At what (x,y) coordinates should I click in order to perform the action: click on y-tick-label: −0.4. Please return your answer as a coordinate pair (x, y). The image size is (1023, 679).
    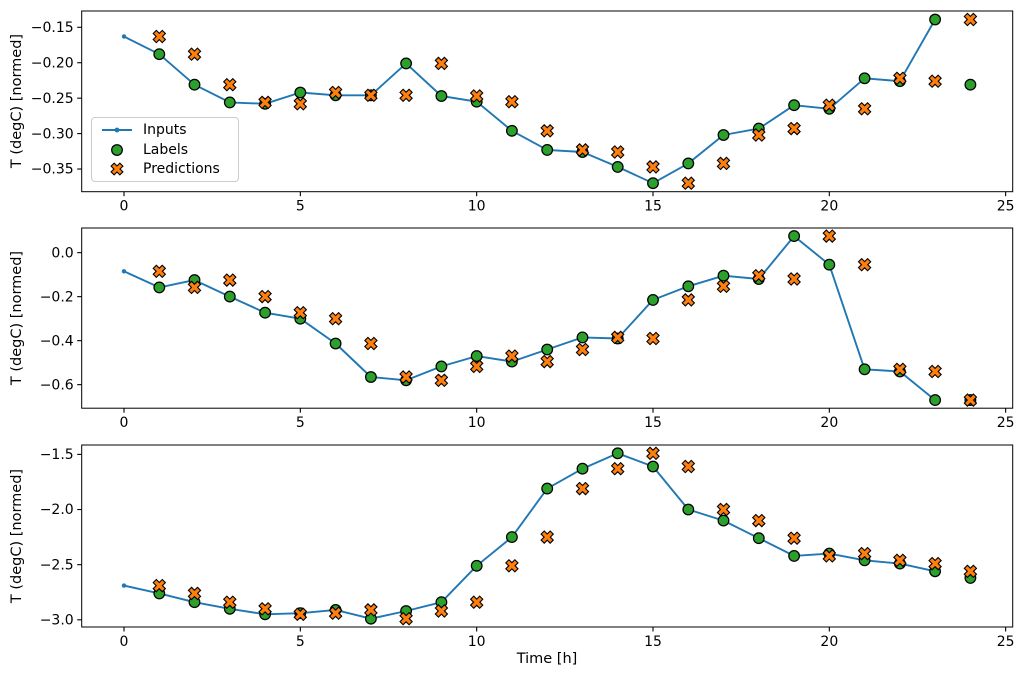
    Looking at the image, I should click on (57, 341).